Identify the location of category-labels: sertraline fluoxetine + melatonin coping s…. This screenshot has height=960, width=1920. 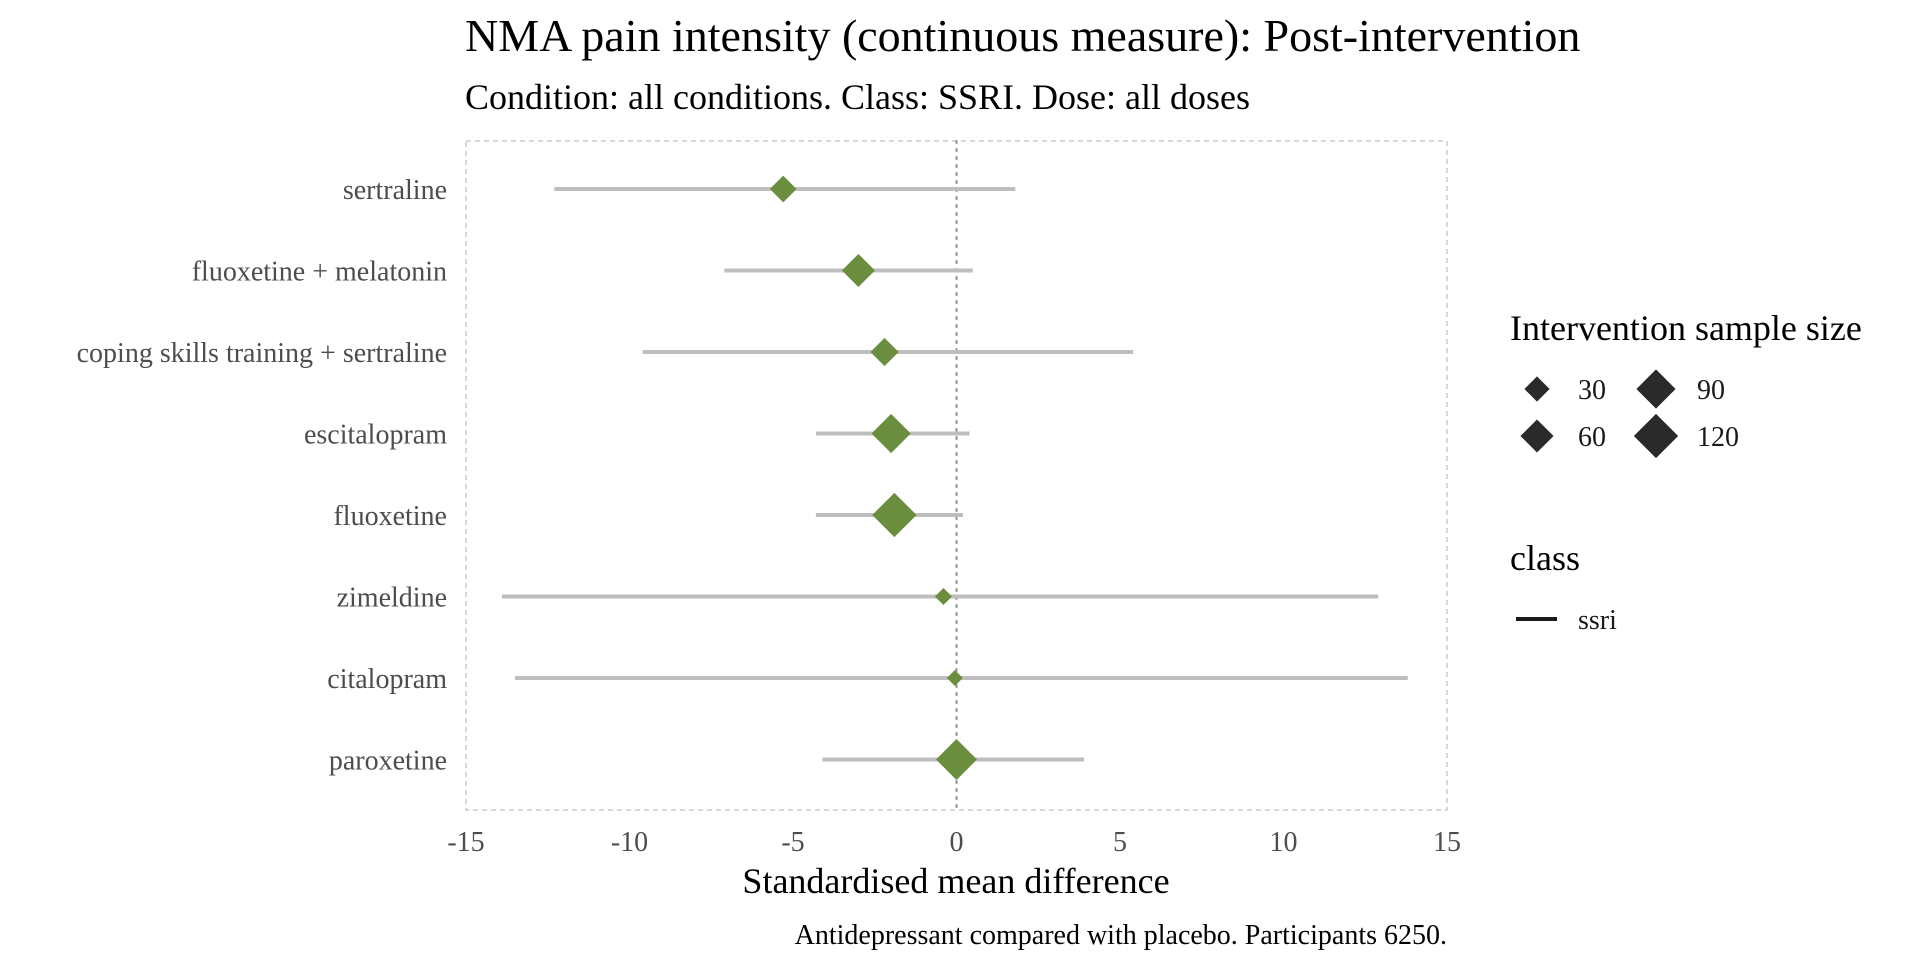
(262, 476).